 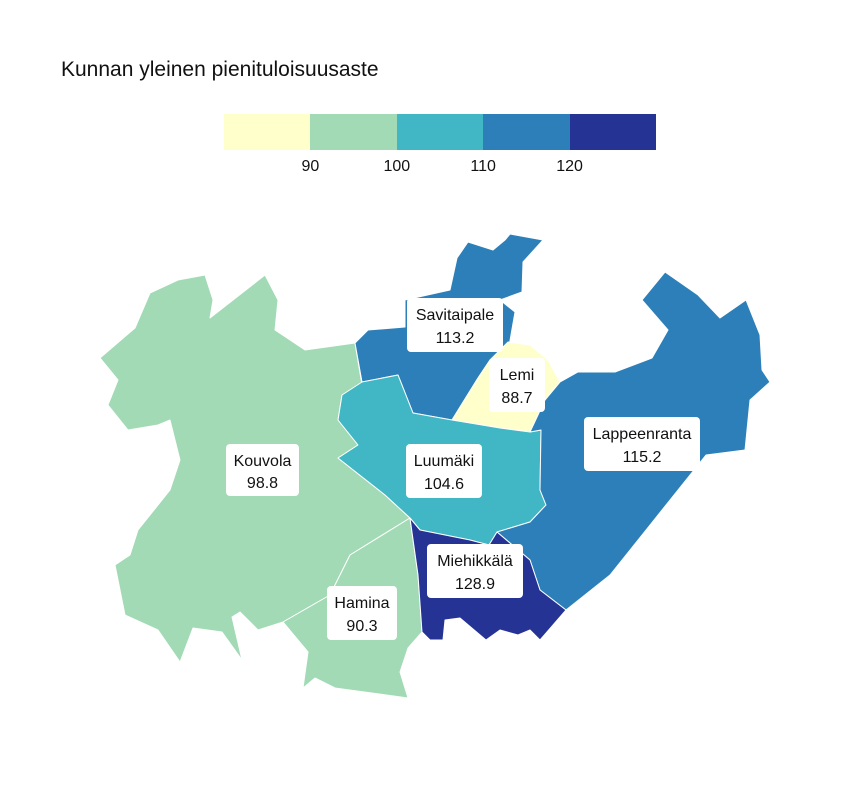 I want to click on legend-tick-110: 110, so click(x=483, y=166).